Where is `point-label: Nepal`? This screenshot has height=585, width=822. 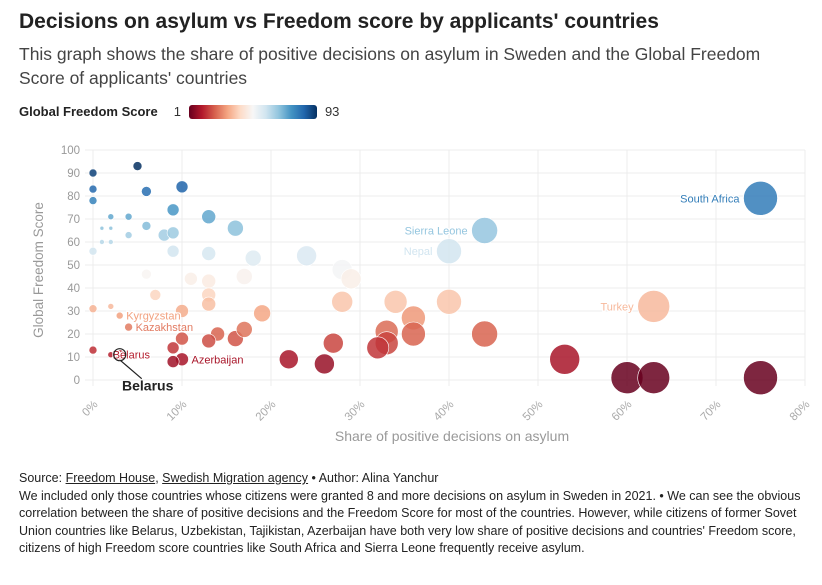
point-label: Nepal is located at coordinates (418, 252).